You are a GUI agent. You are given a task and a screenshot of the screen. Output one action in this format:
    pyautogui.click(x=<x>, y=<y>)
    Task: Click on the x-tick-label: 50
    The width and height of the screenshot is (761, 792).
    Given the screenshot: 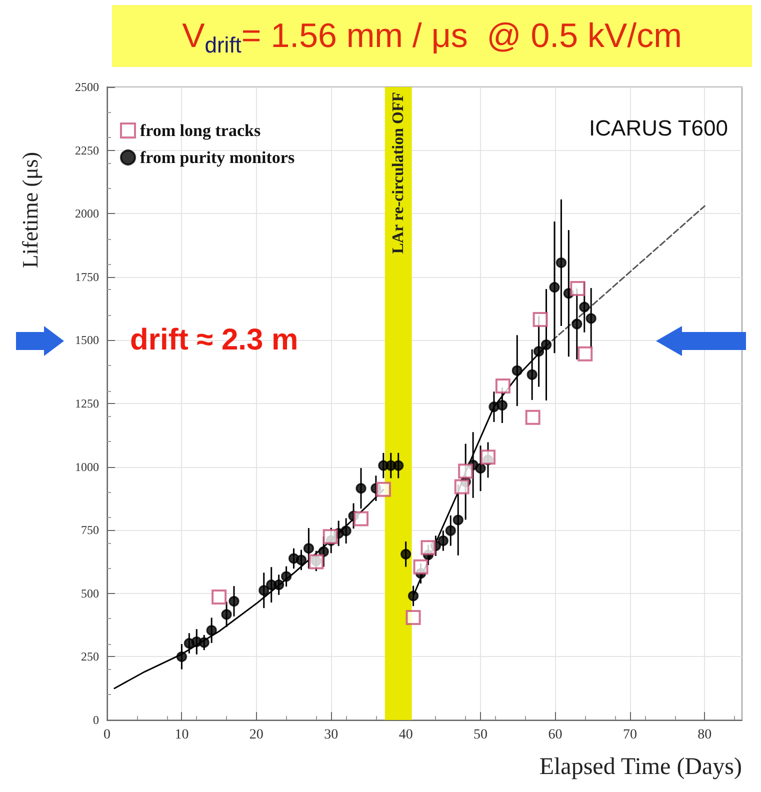 What is the action you would take?
    pyautogui.click(x=481, y=735)
    